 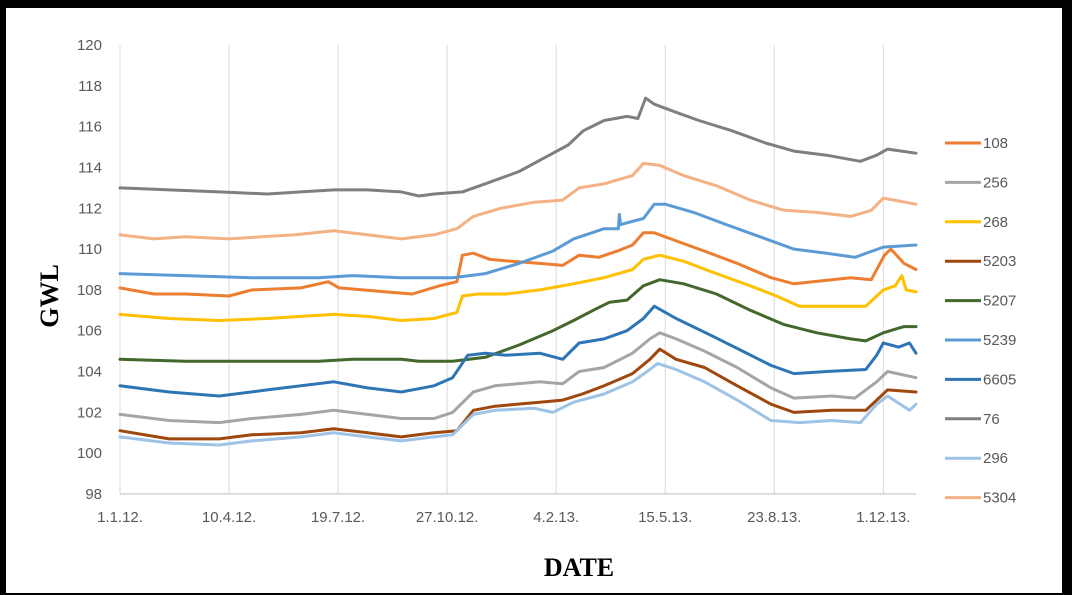 What do you see at coordinates (999, 379) in the screenshot?
I see `legend-label-6605: 6605` at bounding box center [999, 379].